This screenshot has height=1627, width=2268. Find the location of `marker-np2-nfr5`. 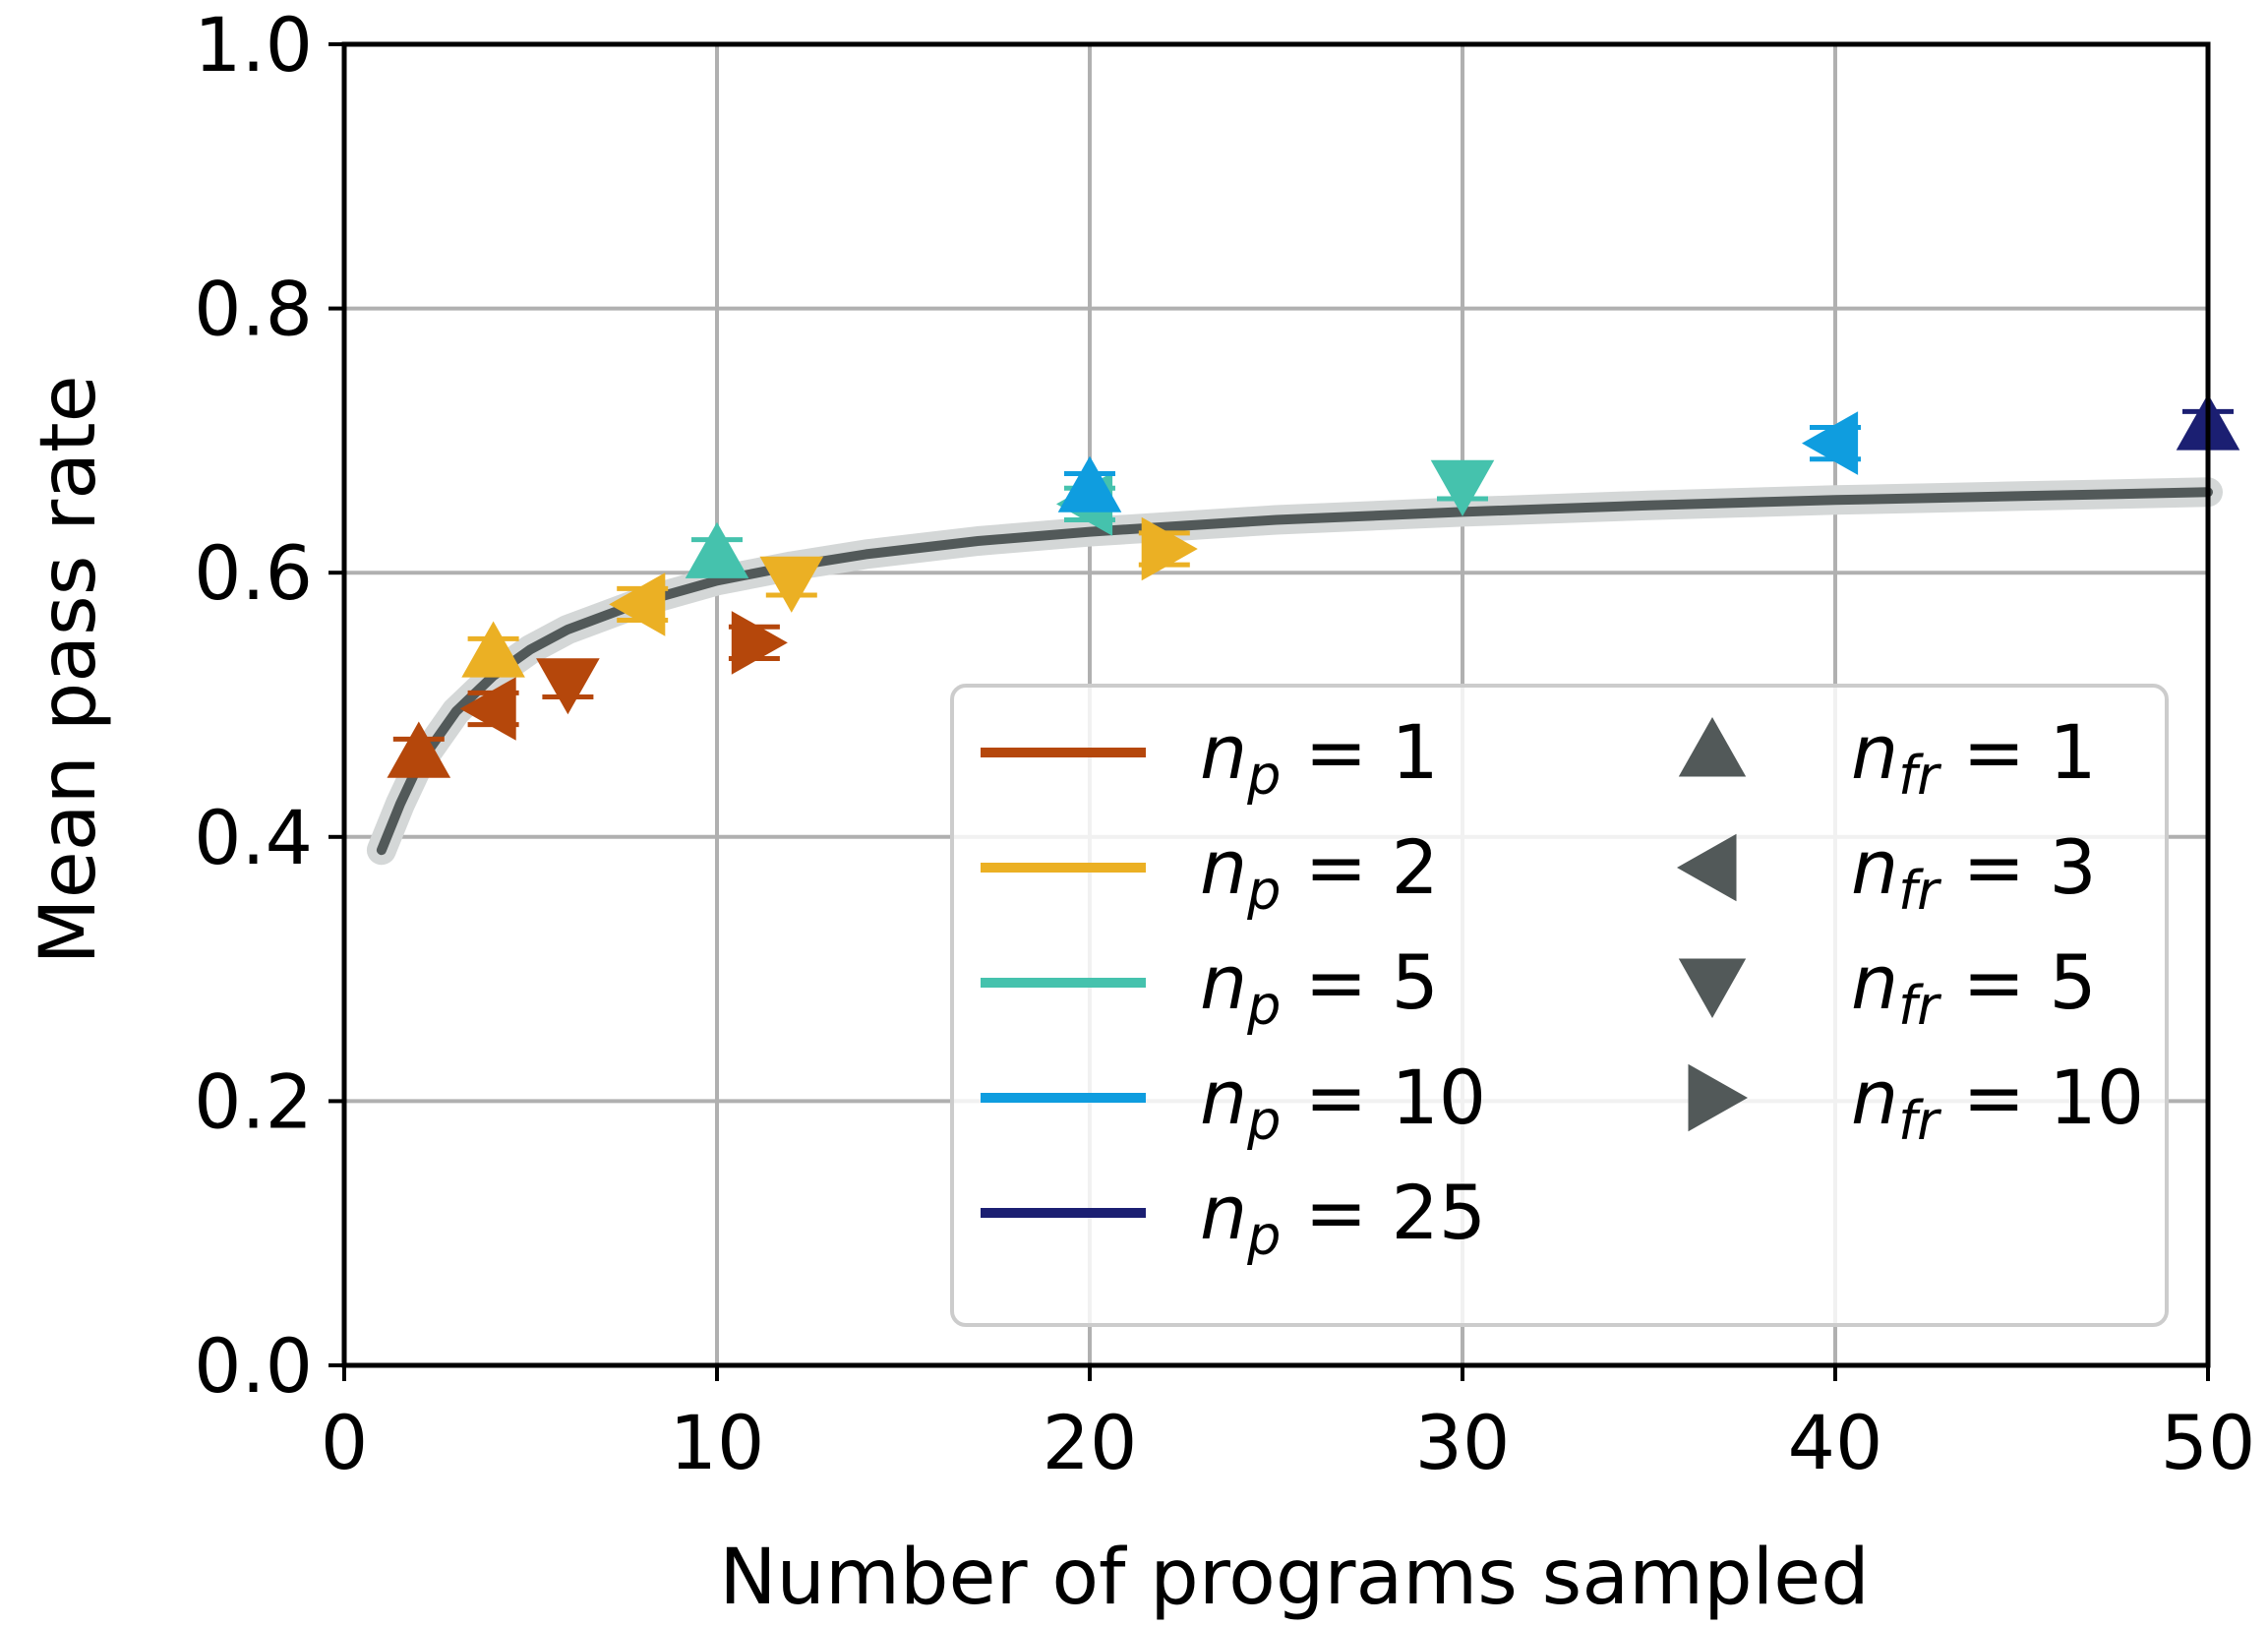

marker-np2-nfr5 is located at coordinates (791, 584).